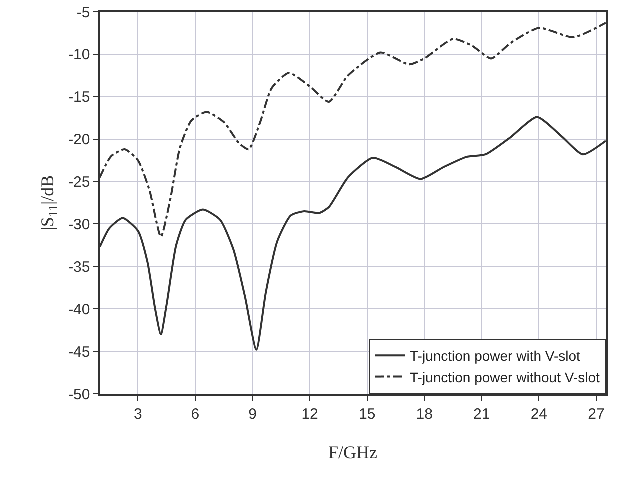  I want to click on x-tick-label: 12, so click(310, 414).